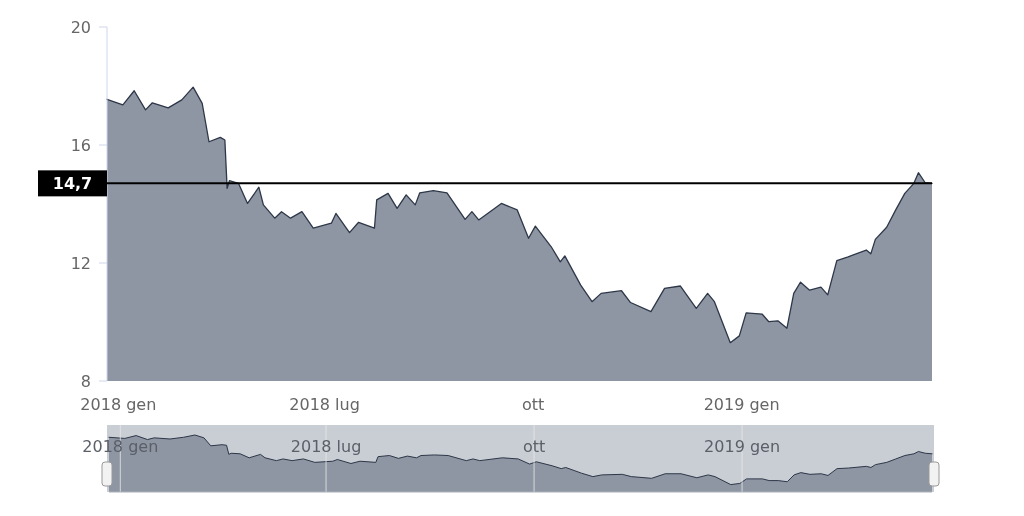  What do you see at coordinates (85, 381) in the screenshot?
I see `y-tick-label: 8` at bounding box center [85, 381].